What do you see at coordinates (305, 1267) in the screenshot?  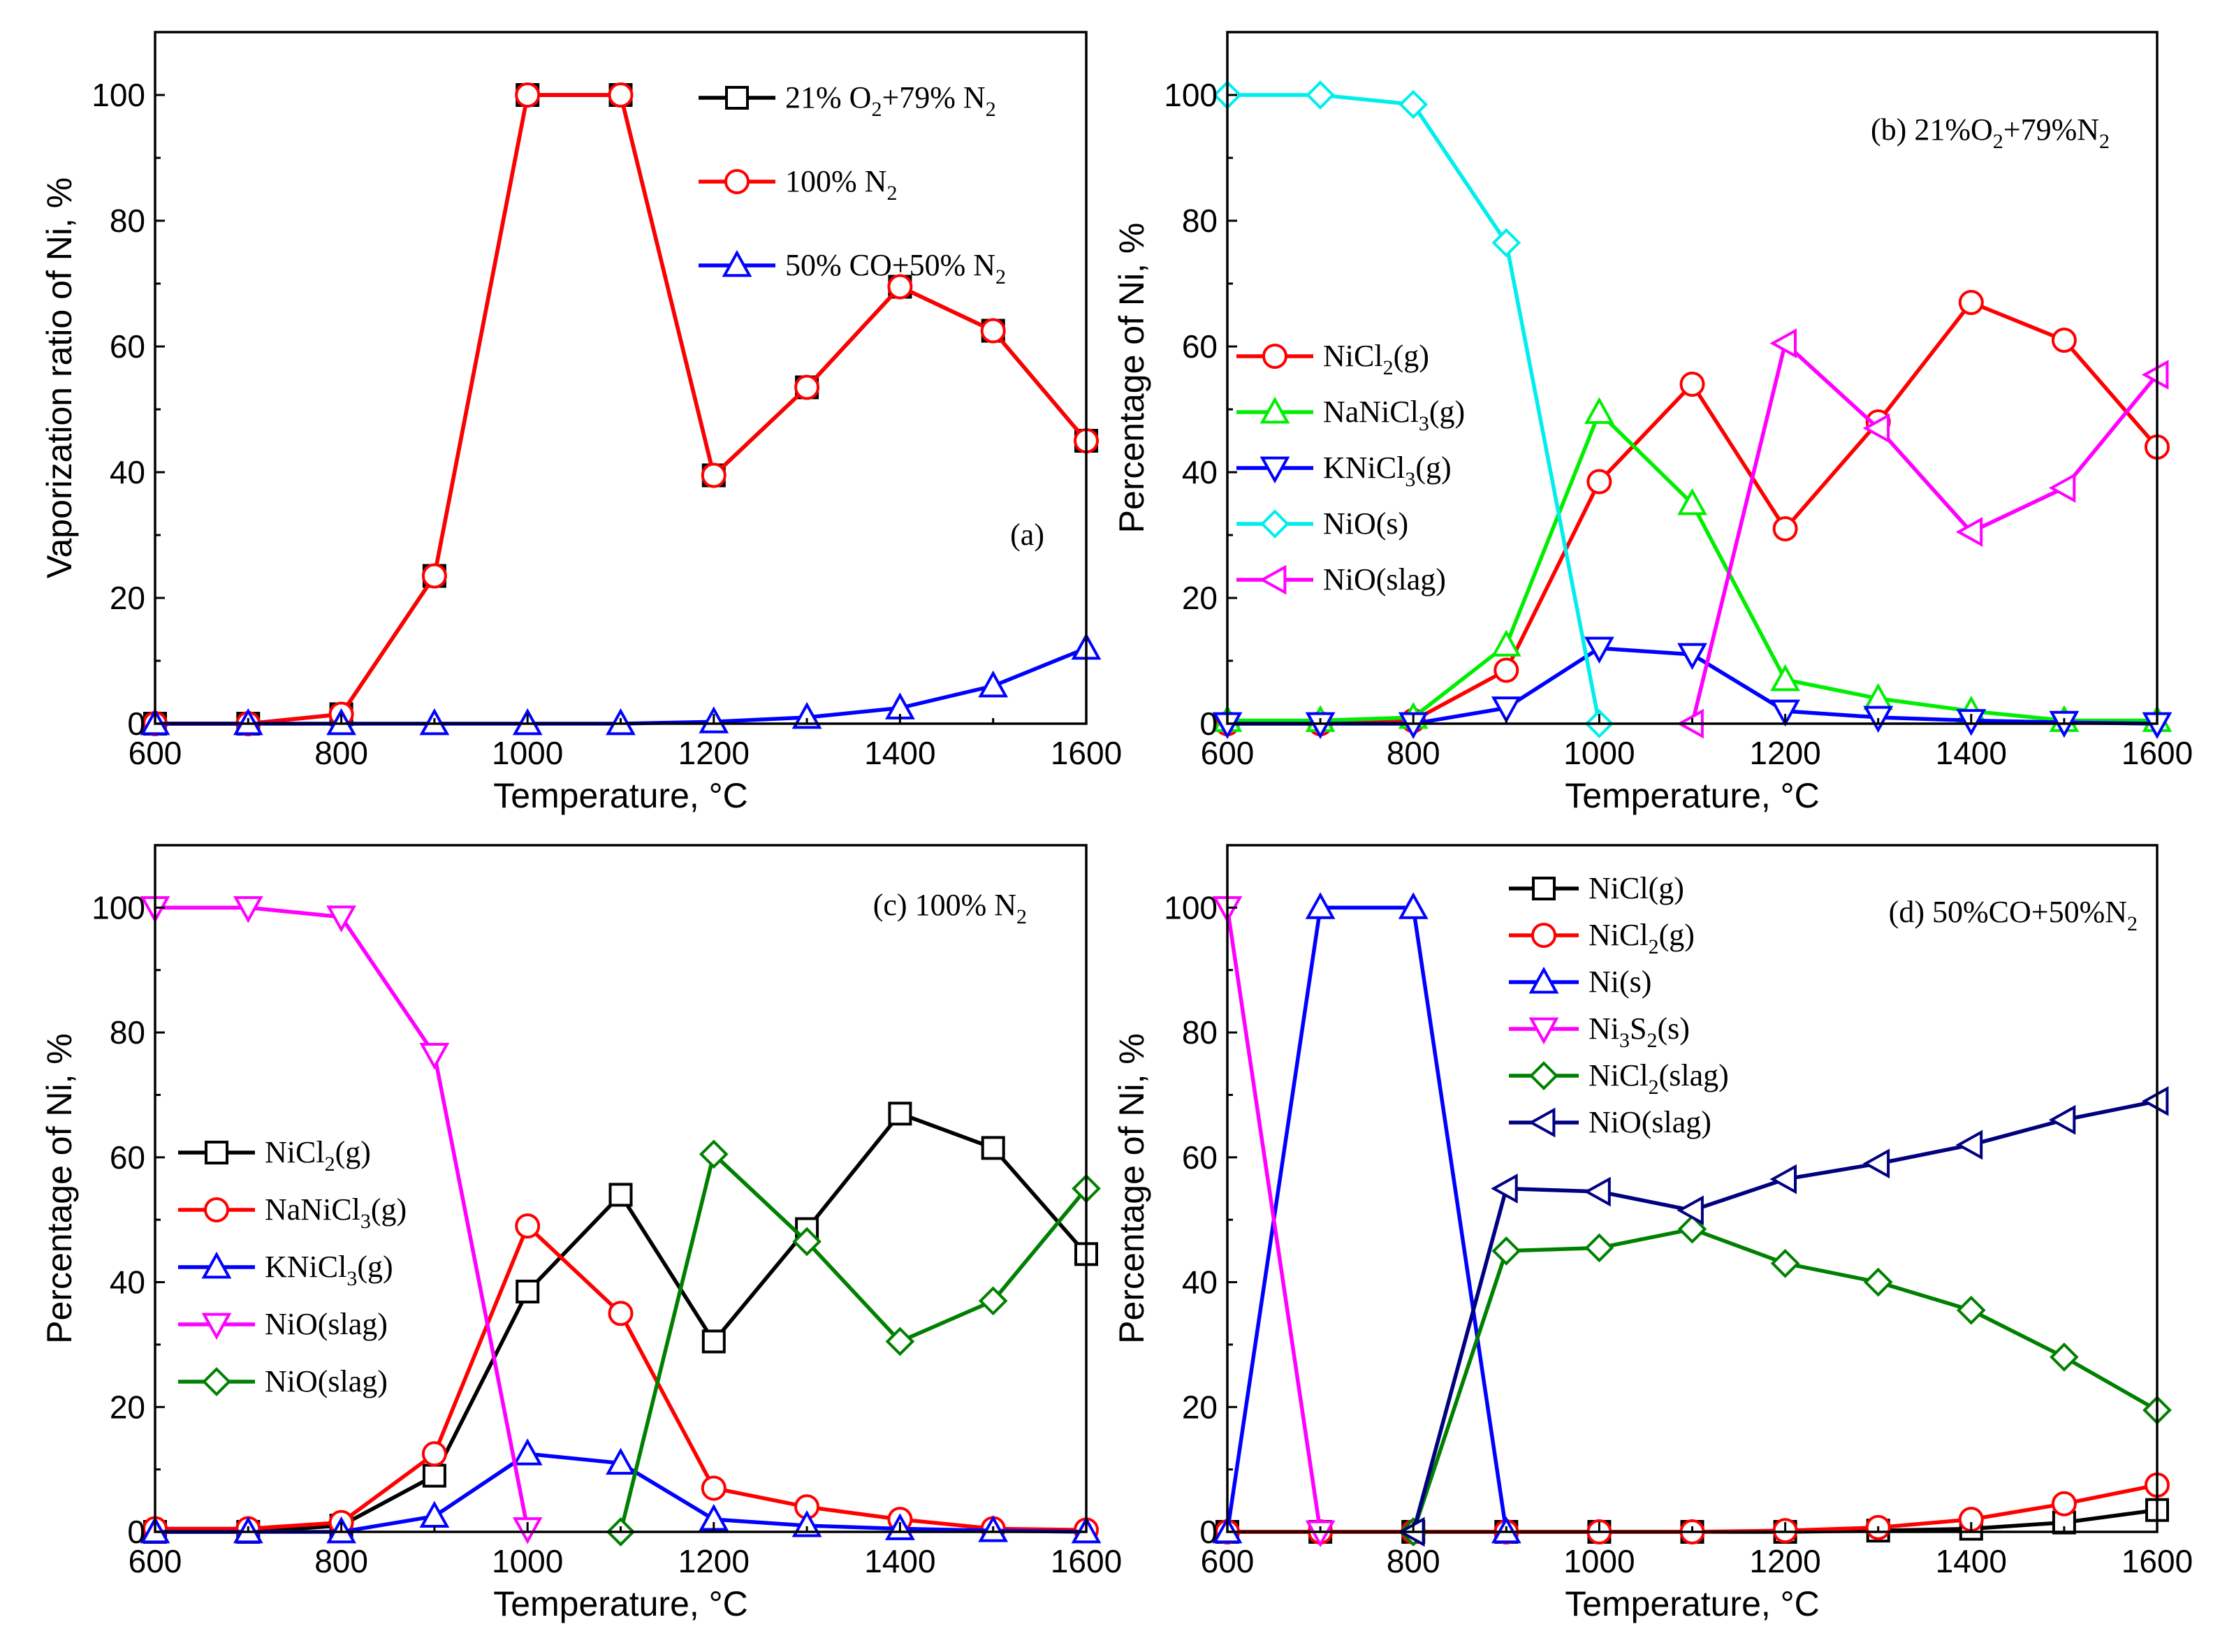 I see `label-text: KNiCl` at bounding box center [305, 1267].